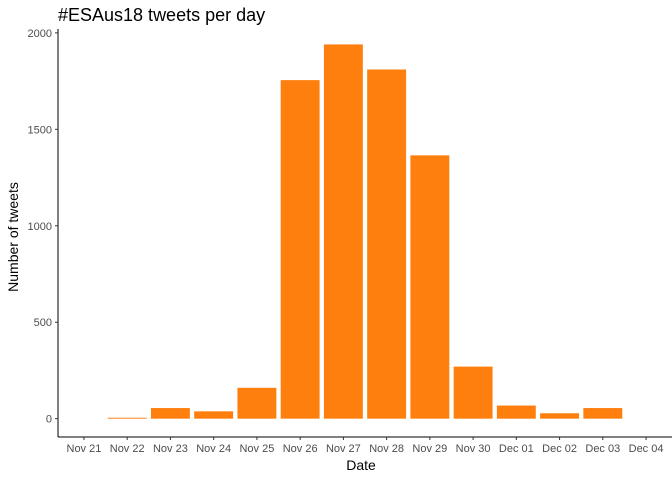 The image size is (672, 480). Describe the element at coordinates (213, 449) in the screenshot. I see `x-tick-label: Nov 24` at that location.